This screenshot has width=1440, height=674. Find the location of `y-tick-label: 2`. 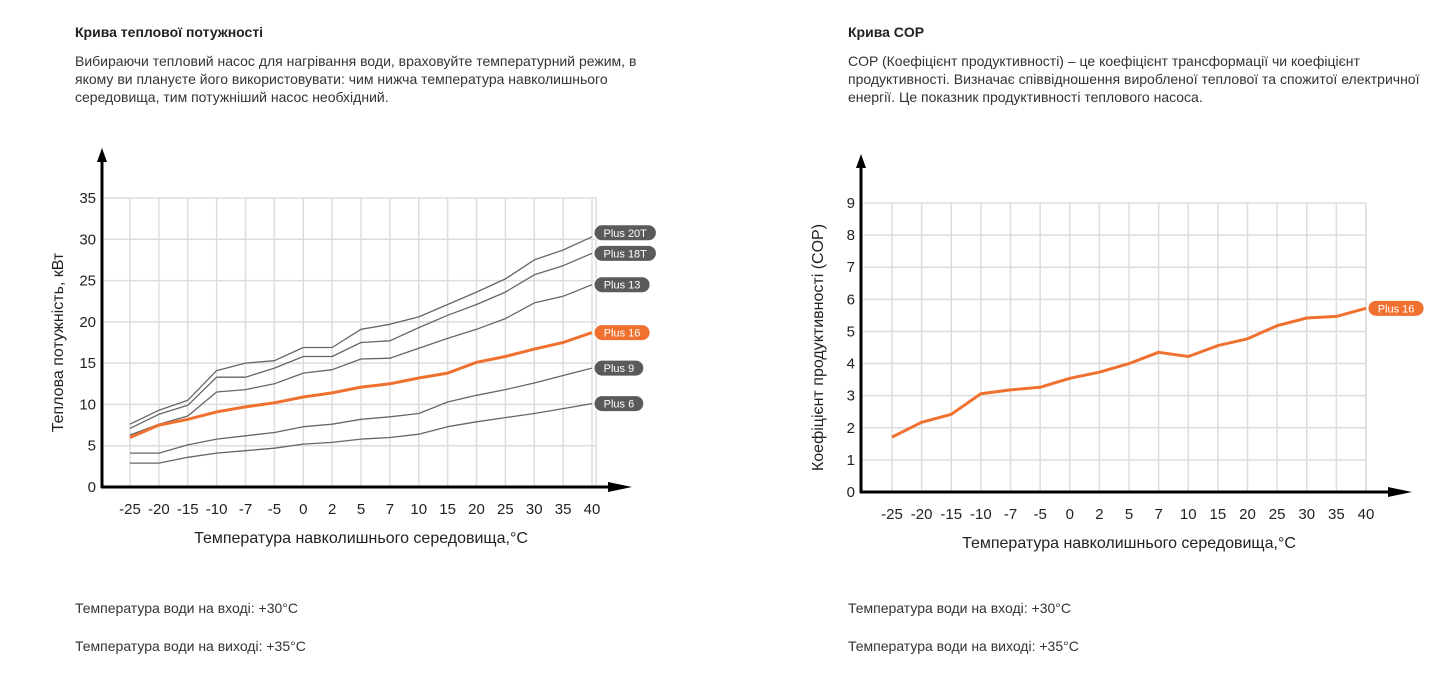

y-tick-label: 2 is located at coordinates (851, 428).